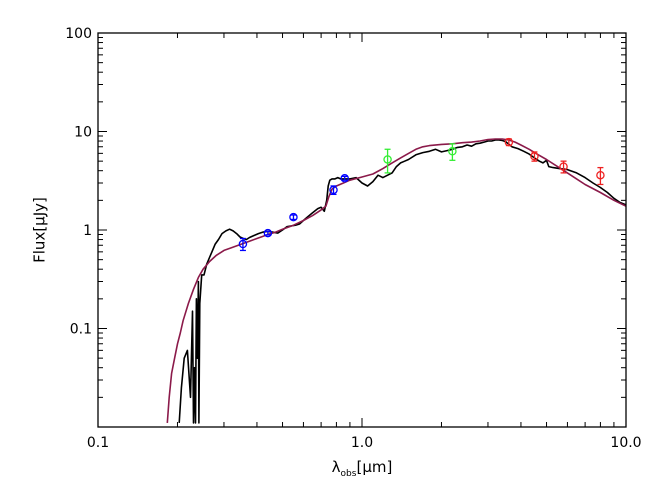  Describe the element at coordinates (40, 230) in the screenshot. I see `y-axis-label: Flux[μJy]` at that location.